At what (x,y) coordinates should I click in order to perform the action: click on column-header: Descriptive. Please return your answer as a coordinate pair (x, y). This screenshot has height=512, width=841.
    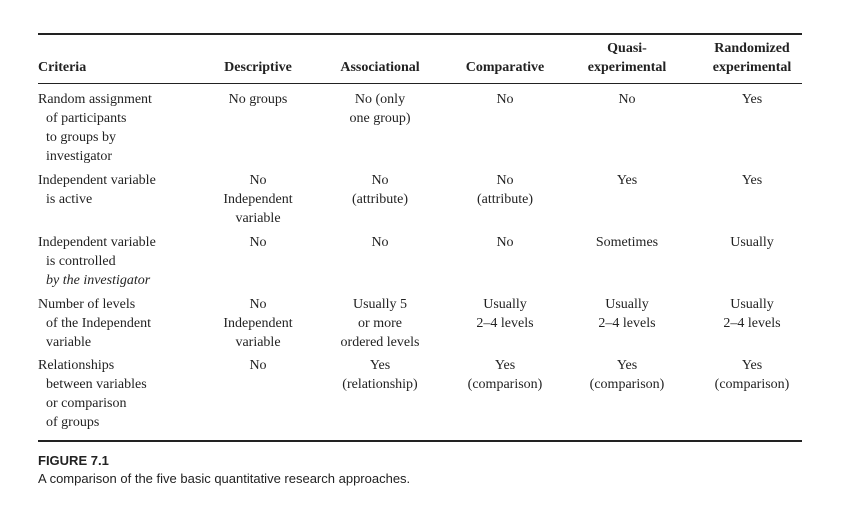
    Looking at the image, I should click on (258, 67).